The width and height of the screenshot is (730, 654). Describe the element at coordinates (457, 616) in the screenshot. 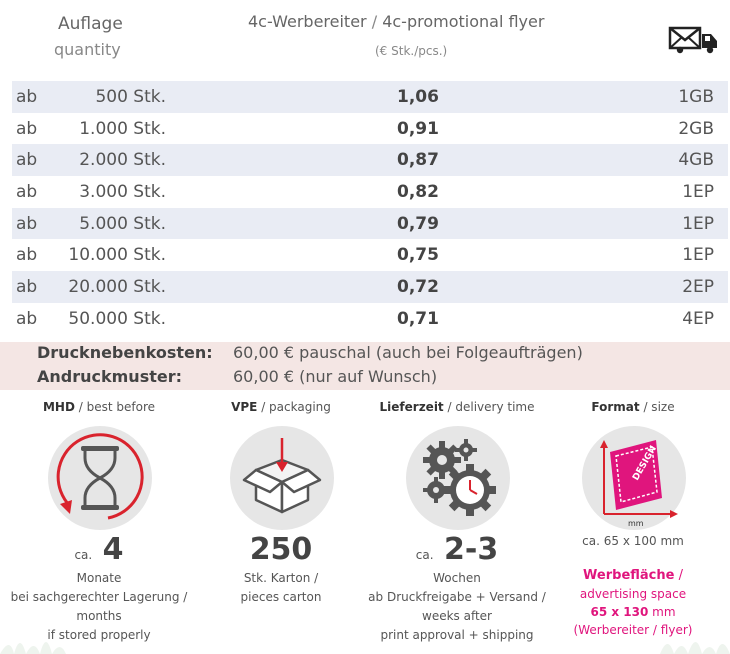

I see `delivery-line2: weeks after` at that location.